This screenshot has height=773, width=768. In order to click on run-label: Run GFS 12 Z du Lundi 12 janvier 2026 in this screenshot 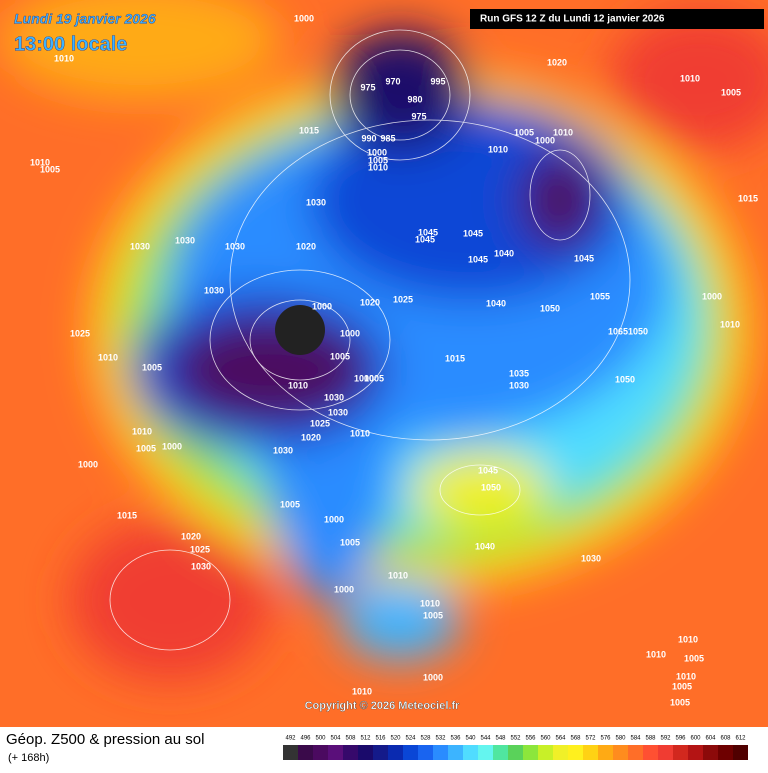, I will do `click(572, 19)`.